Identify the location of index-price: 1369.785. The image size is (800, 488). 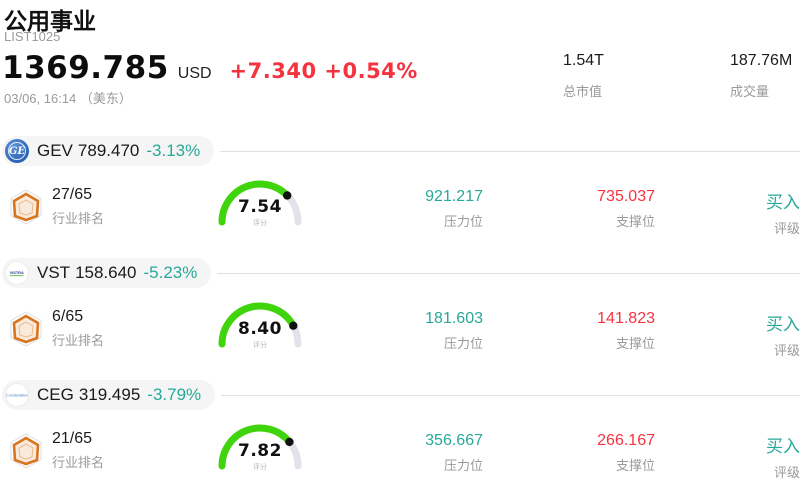
(85, 68).